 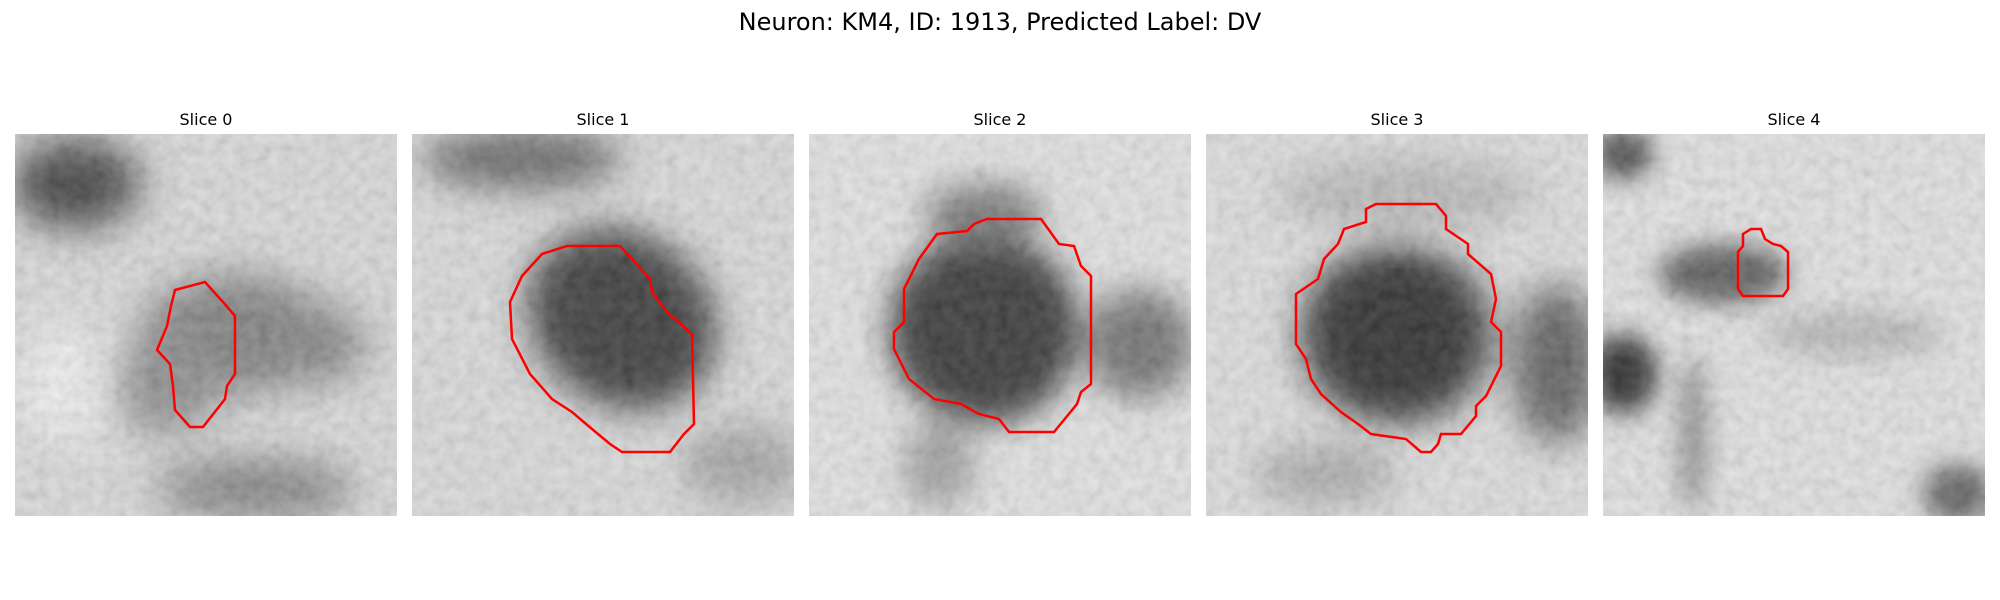 I want to click on slice-panel-2: Slice 2, so click(x=1000, y=312).